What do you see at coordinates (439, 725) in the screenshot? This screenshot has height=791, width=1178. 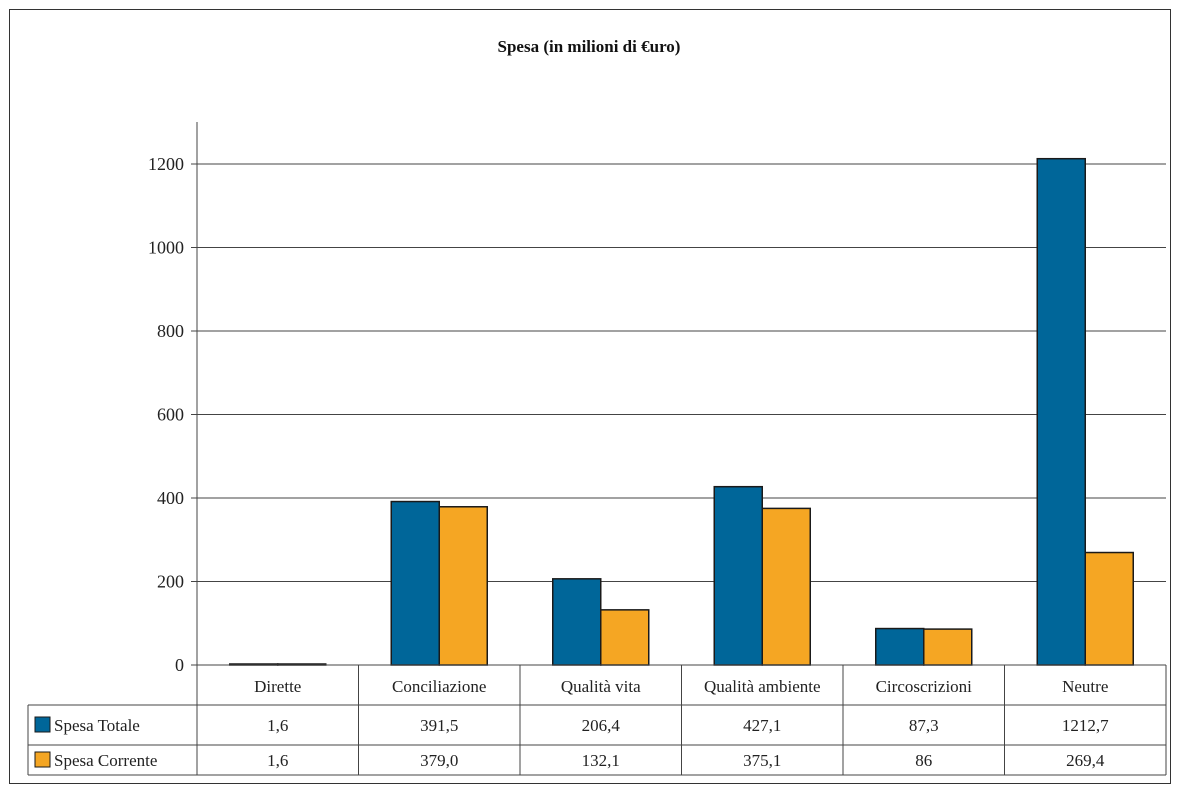 I see `data-label: 391,5` at bounding box center [439, 725].